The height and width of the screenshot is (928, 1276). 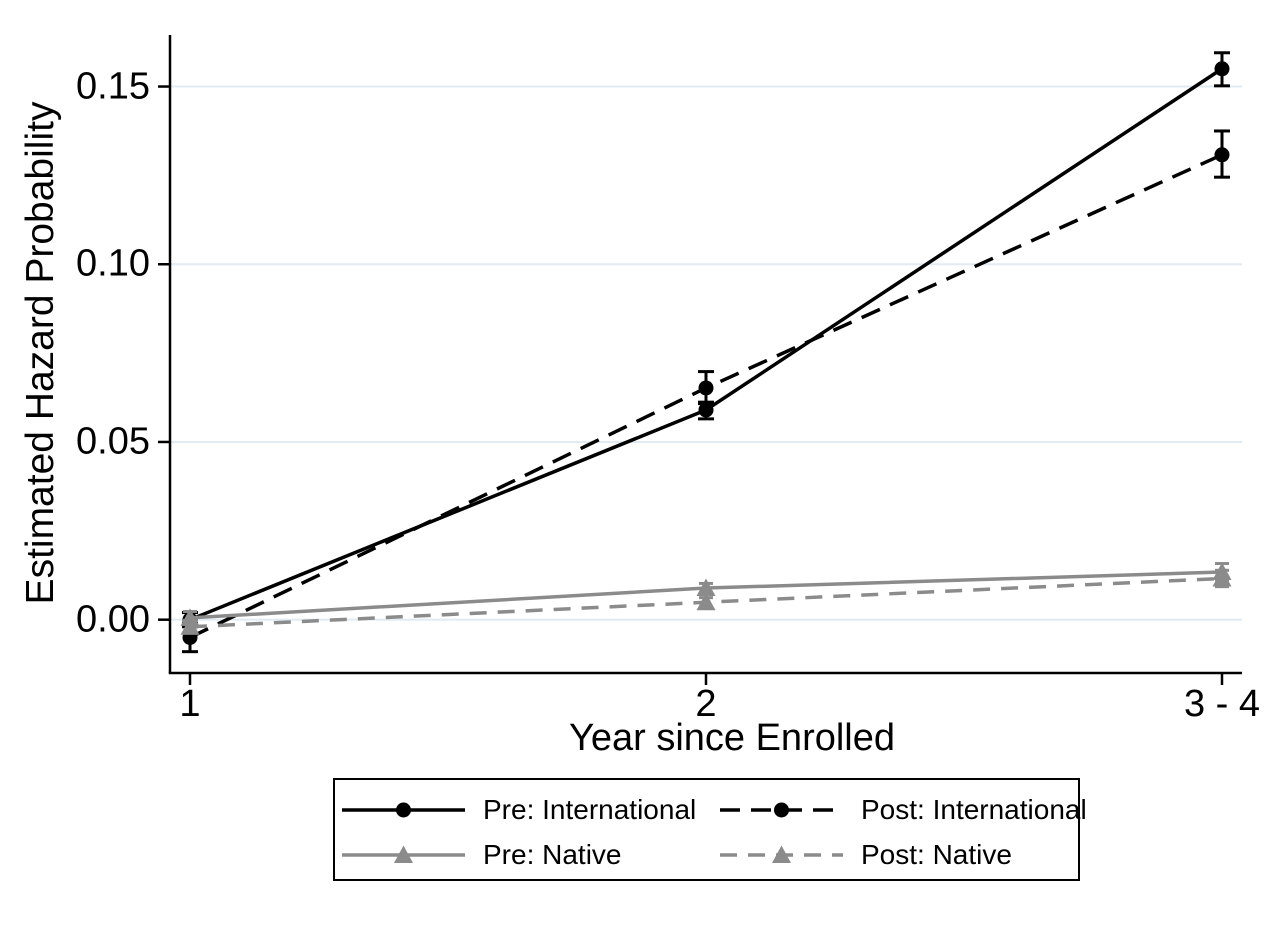 I want to click on legend-key-post-native-icon, so click(x=781, y=854).